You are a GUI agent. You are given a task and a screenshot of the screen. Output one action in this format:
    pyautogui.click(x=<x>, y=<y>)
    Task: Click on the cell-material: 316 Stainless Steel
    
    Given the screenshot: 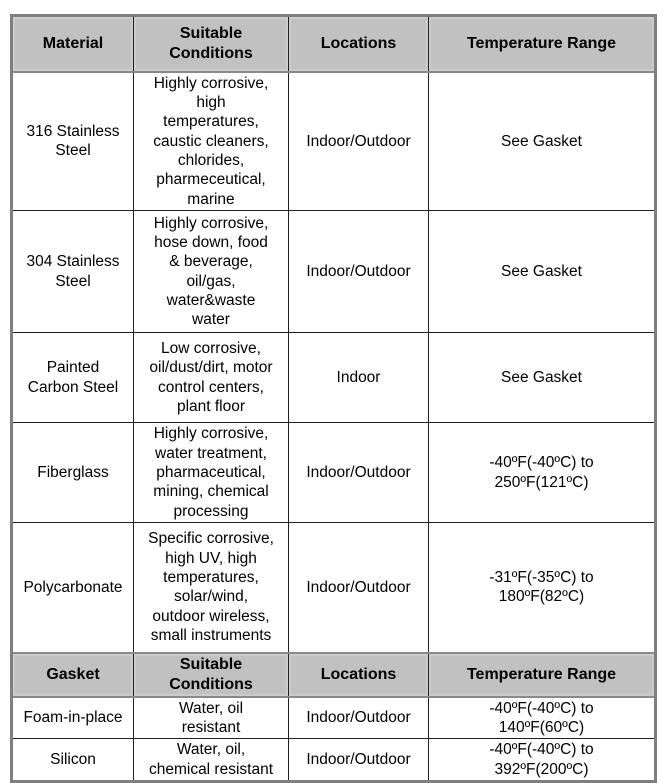 What is the action you would take?
    pyautogui.click(x=72, y=141)
    